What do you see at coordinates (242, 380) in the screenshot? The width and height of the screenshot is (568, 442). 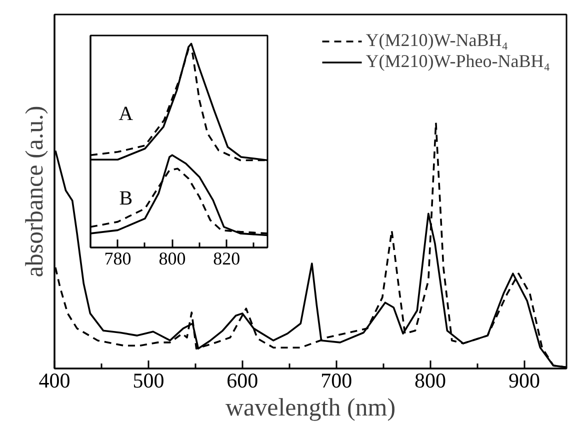 I see `x-tick-label: 600` at bounding box center [242, 380].